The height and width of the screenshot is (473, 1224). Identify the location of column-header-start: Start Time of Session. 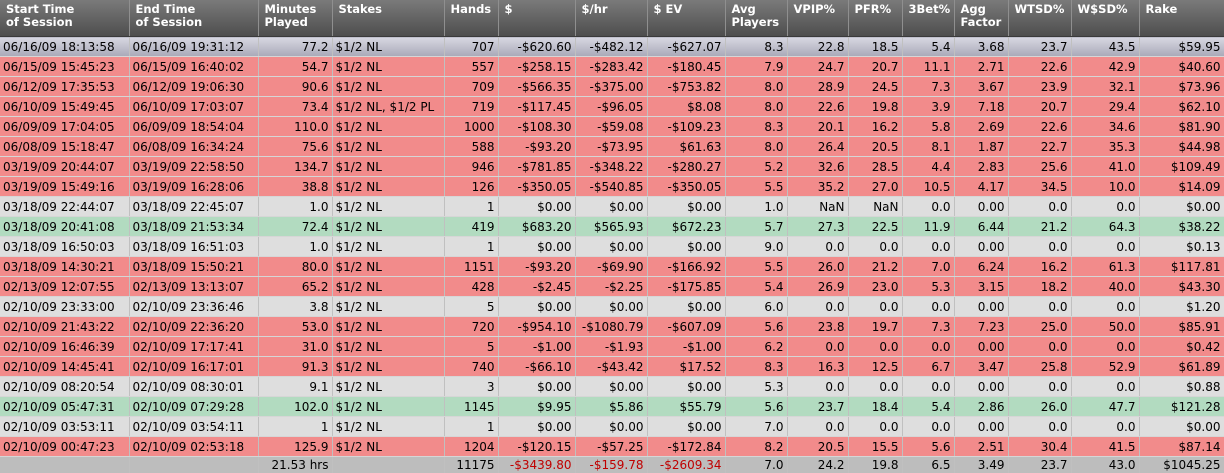
(64, 18).